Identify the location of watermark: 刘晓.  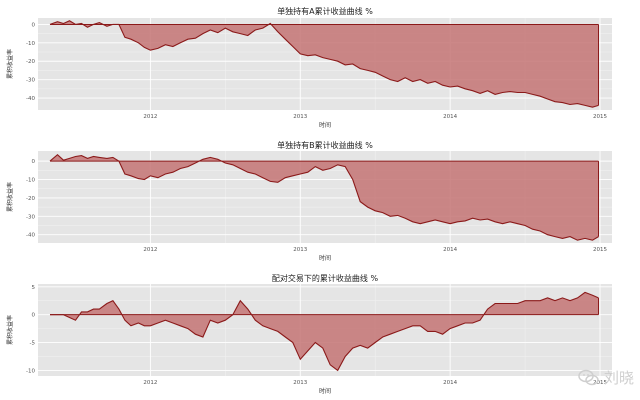
(606, 377).